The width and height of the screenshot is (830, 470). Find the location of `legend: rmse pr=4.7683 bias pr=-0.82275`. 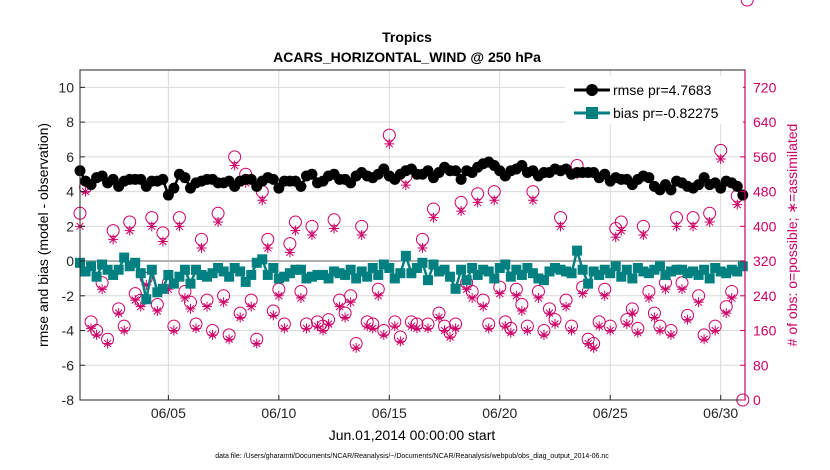

legend: rmse pr=4.7683 bias pr=-0.82275 is located at coordinates (654, 100).